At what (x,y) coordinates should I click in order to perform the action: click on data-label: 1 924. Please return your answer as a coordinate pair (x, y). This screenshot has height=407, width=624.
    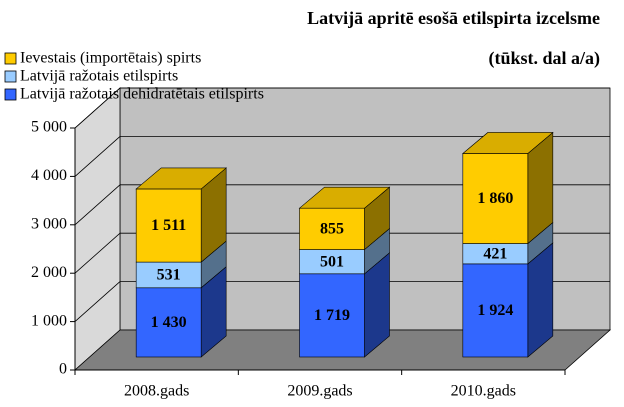
    Looking at the image, I should click on (495, 310).